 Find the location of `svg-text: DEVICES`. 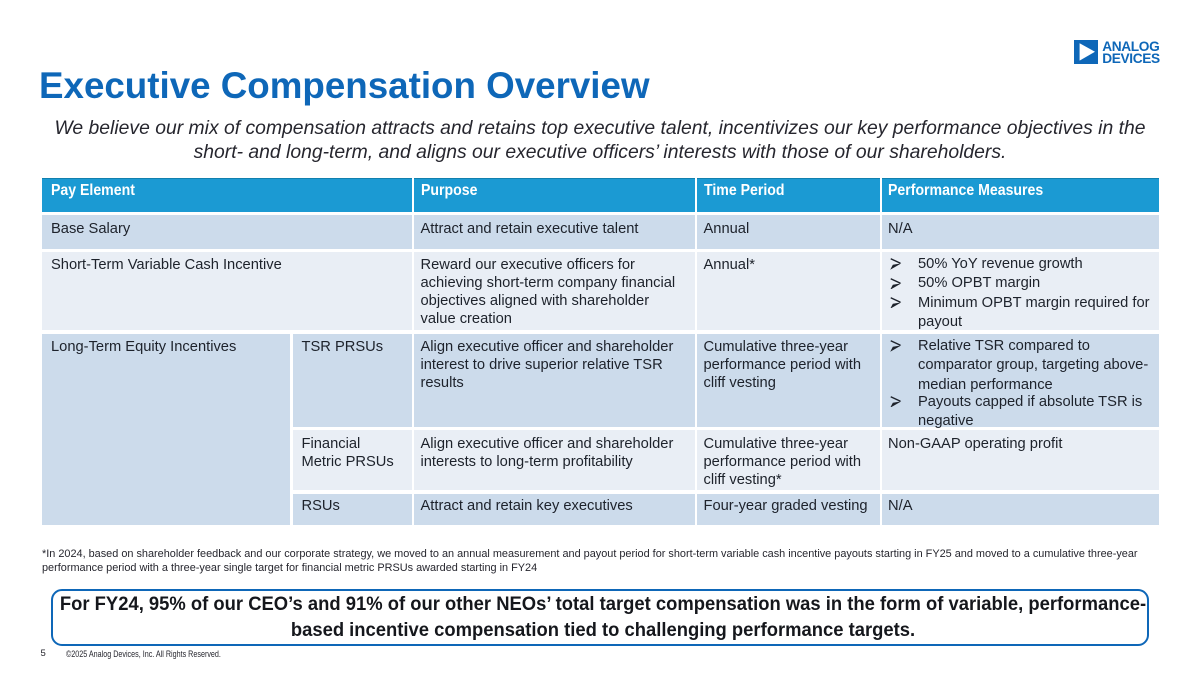

svg-text: DEVICES is located at coordinates (1131, 58).